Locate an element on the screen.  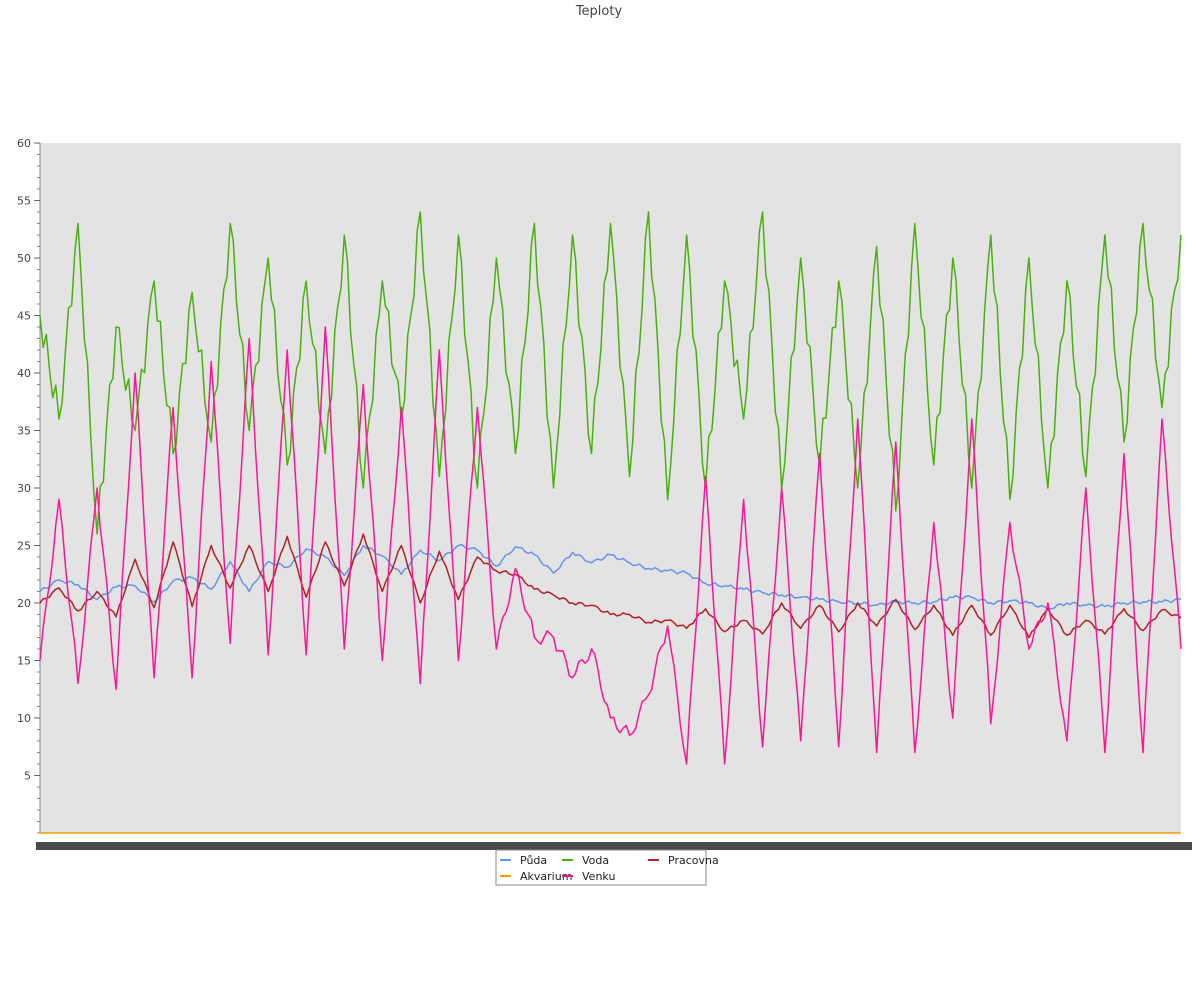
y-axis: 5 10 15 20 25 30 35 40 45 50 55 60 is located at coordinates (29, 485).